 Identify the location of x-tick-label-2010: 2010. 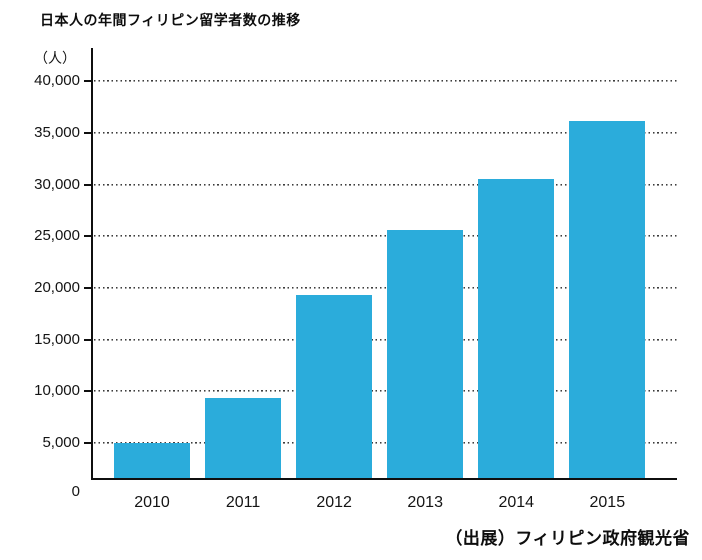
(152, 502).